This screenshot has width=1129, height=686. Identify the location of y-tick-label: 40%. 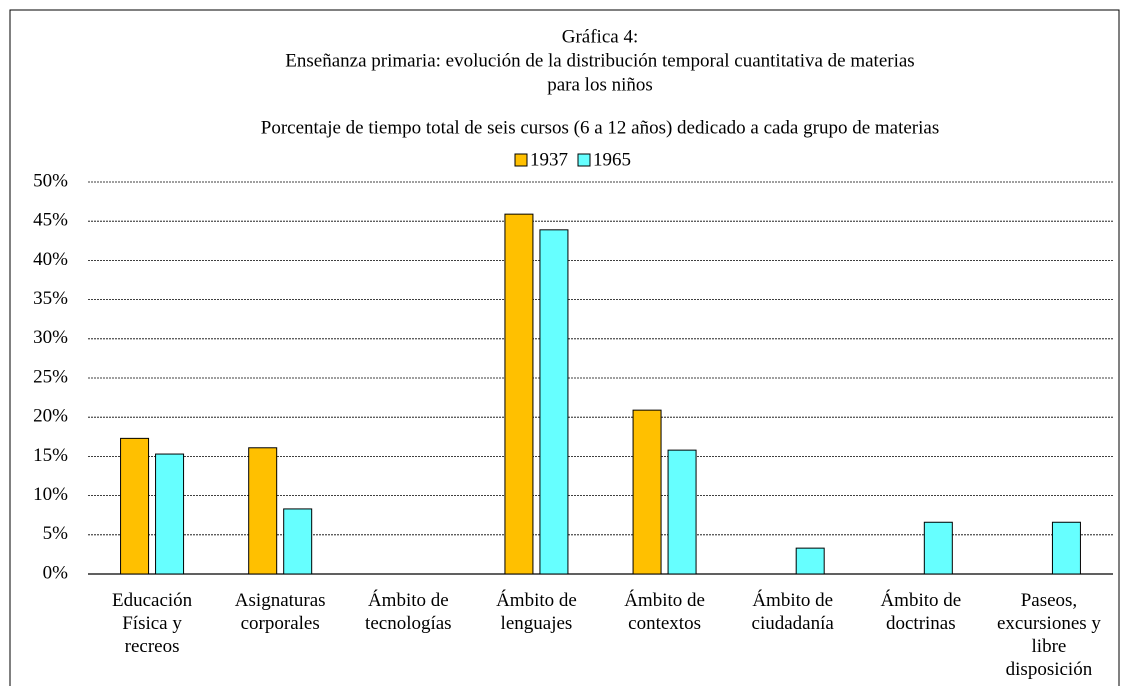
(50, 259).